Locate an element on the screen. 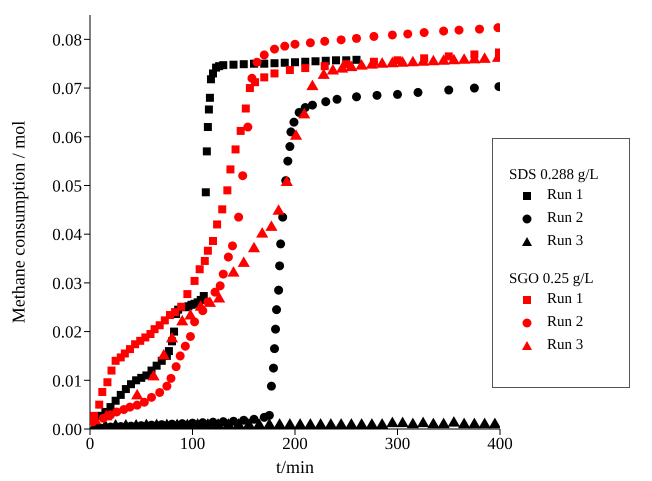 This screenshot has width=652, height=481. y-tick-label: 0.02 is located at coordinates (67, 332).